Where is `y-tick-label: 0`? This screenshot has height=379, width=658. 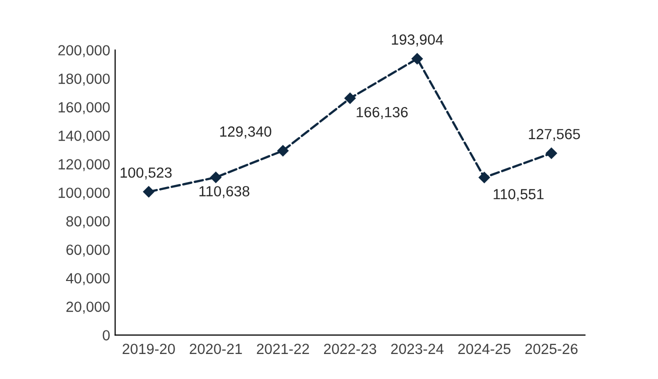 y-tick-label: 0 is located at coordinates (106, 335).